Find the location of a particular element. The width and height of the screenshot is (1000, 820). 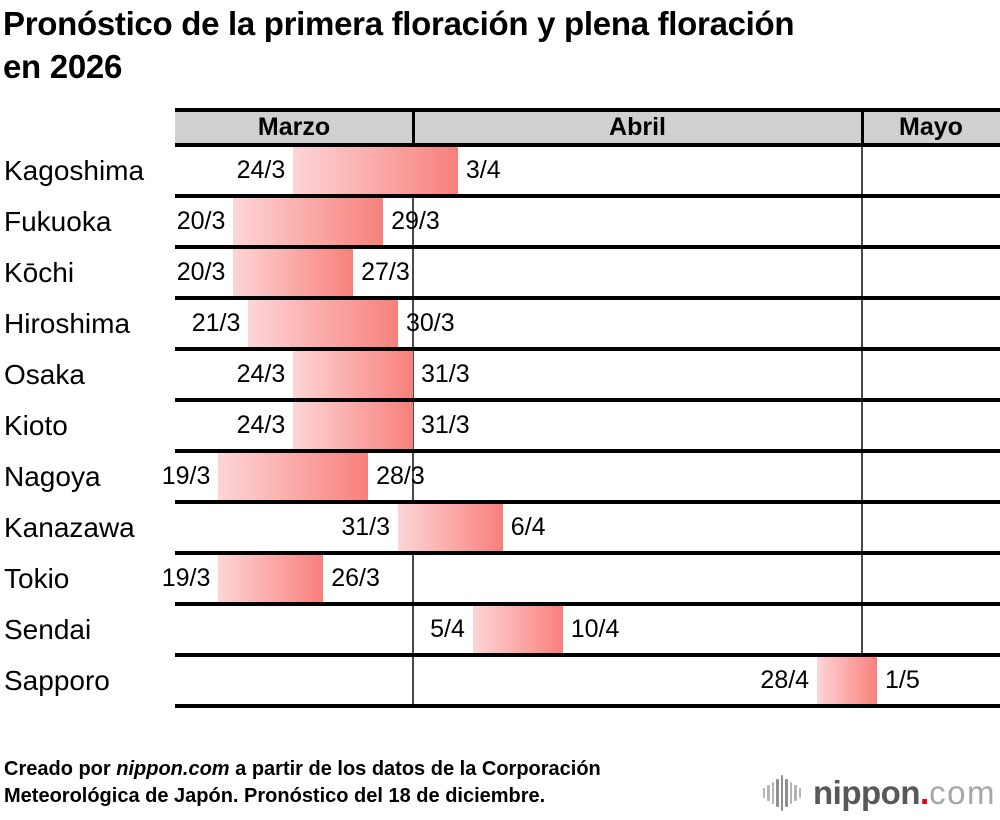

chart-title-line2: en 2026 is located at coordinates (62, 66).